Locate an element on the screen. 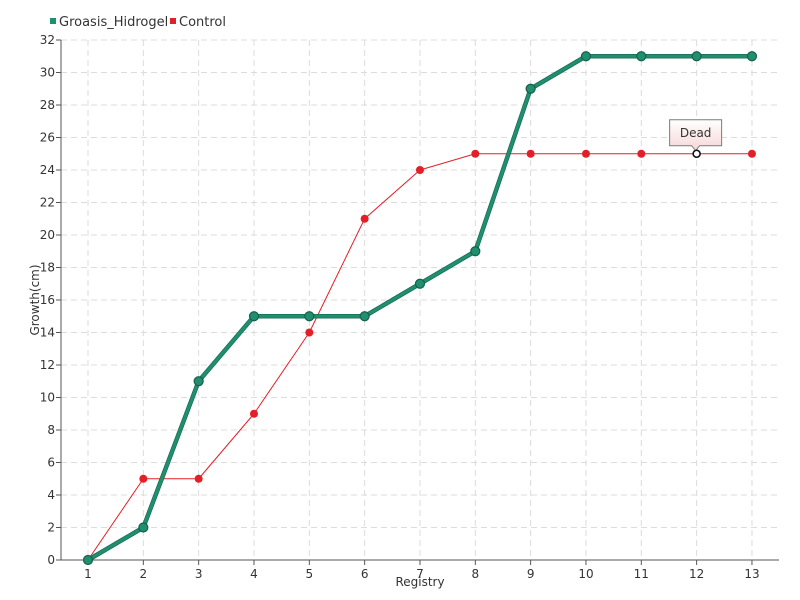  x-tick-label: 5 is located at coordinates (309, 574).